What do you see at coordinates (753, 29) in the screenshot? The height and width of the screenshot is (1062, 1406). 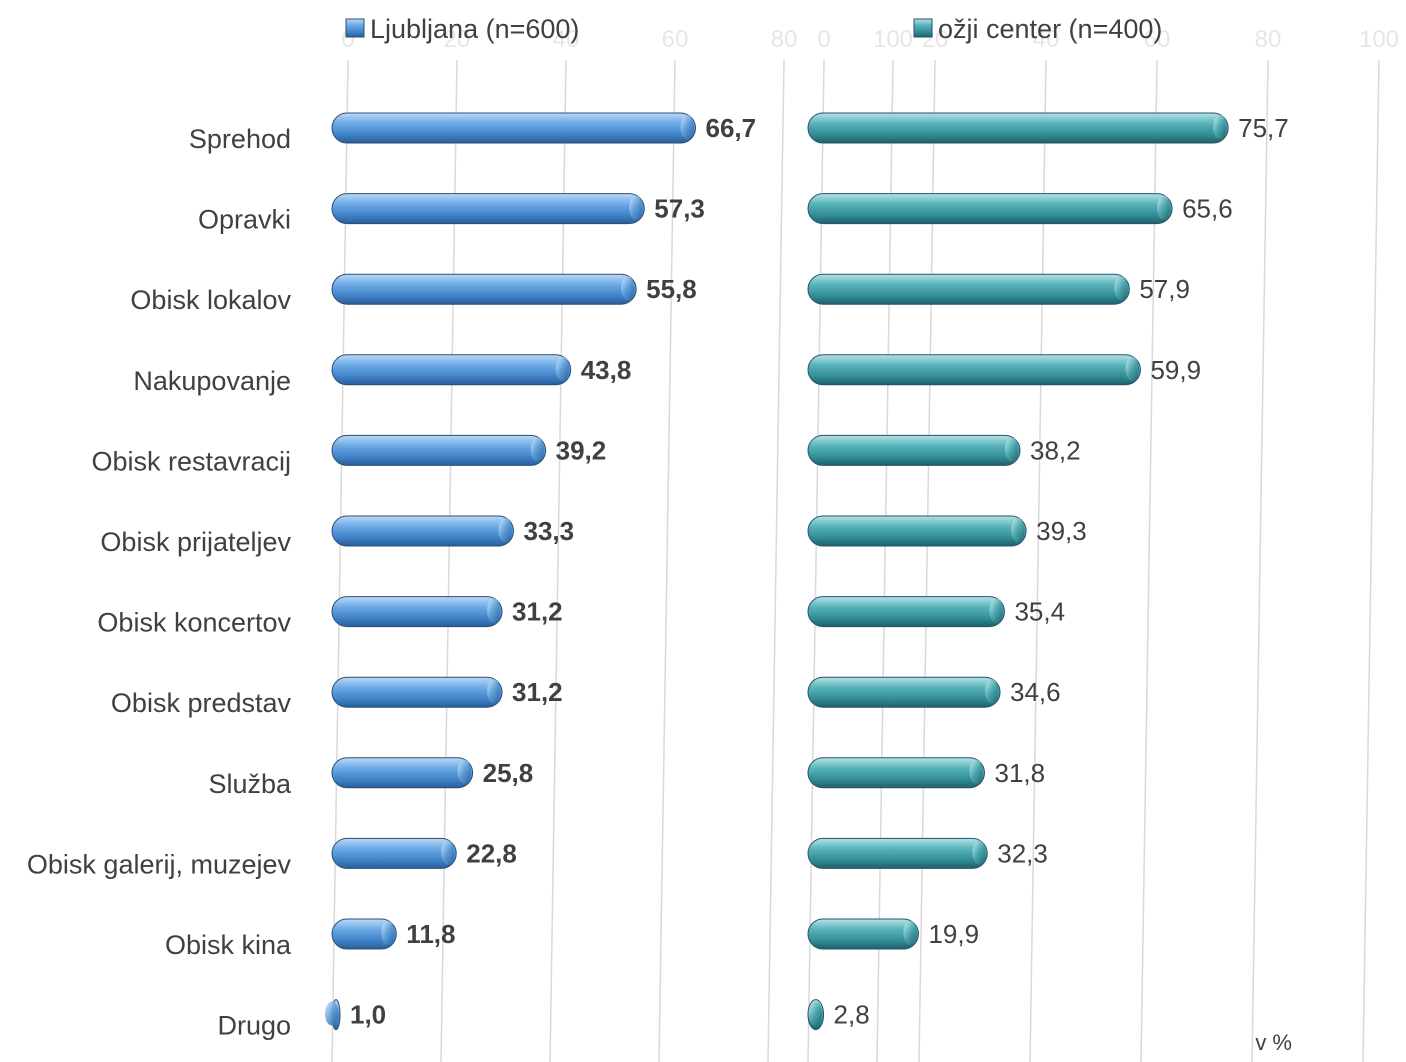 I see `legend: Ljubljana (n=600) ožji center (n=400)` at bounding box center [753, 29].